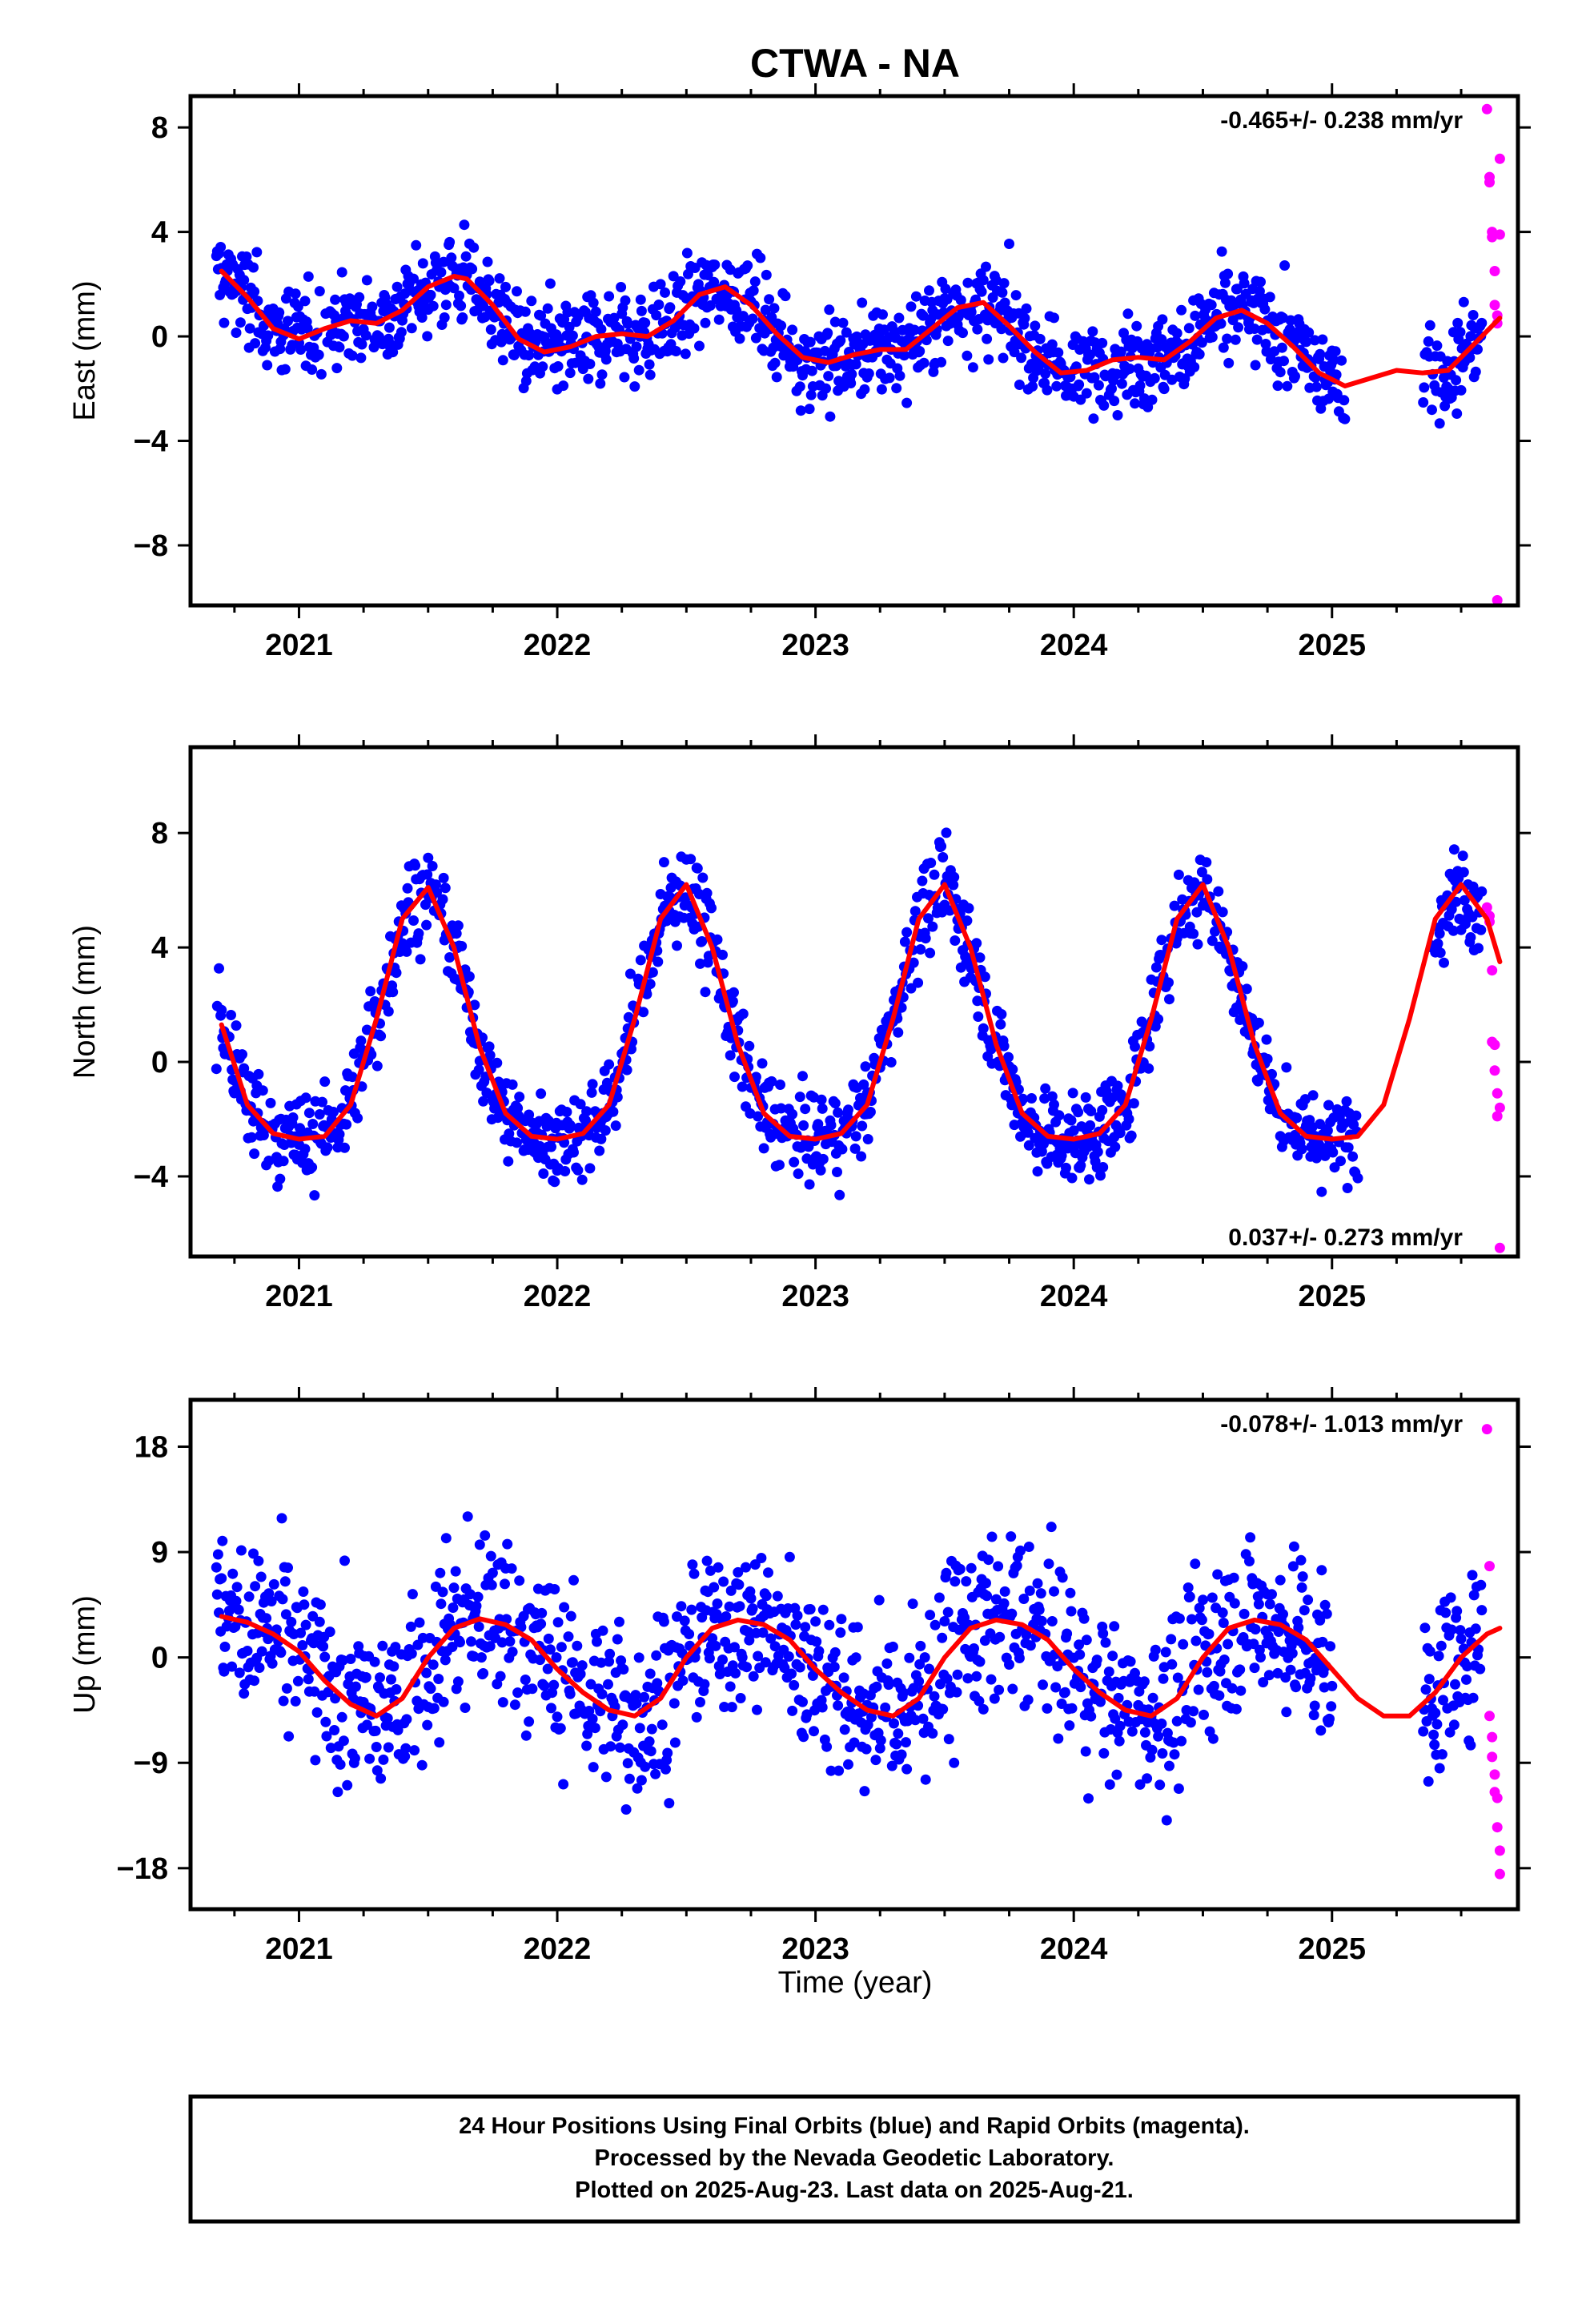 The width and height of the screenshot is (1582, 2324). I want to click on rapid-orbit-point, so click(1499, 158).